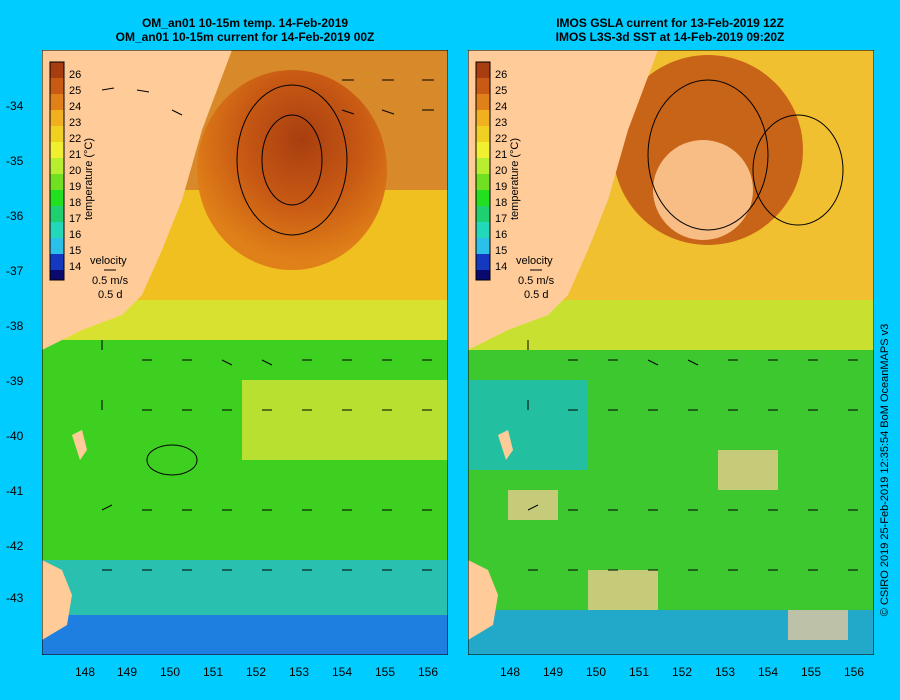  What do you see at coordinates (15, 598) in the screenshot?
I see `lat-tick: -43` at bounding box center [15, 598].